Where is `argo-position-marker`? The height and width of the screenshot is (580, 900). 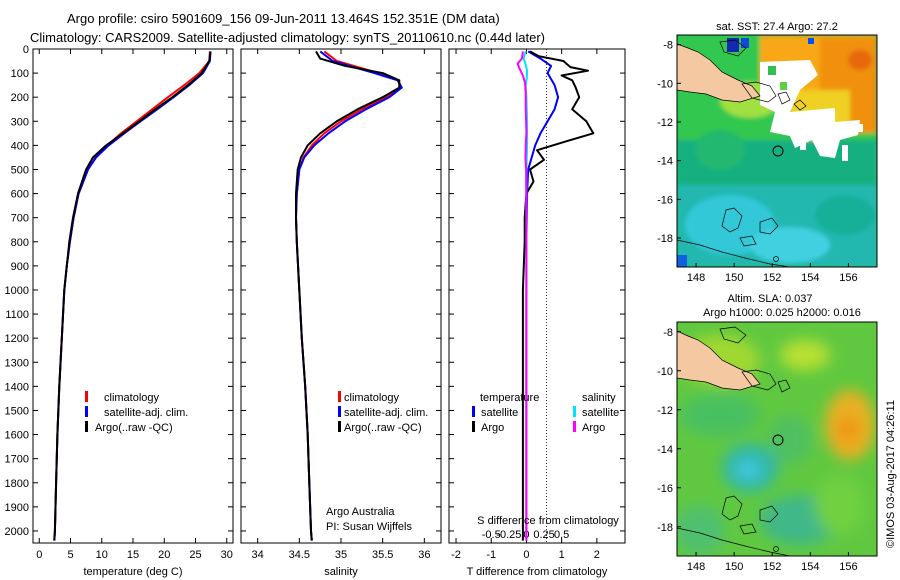
argo-position-marker is located at coordinates (778, 440).